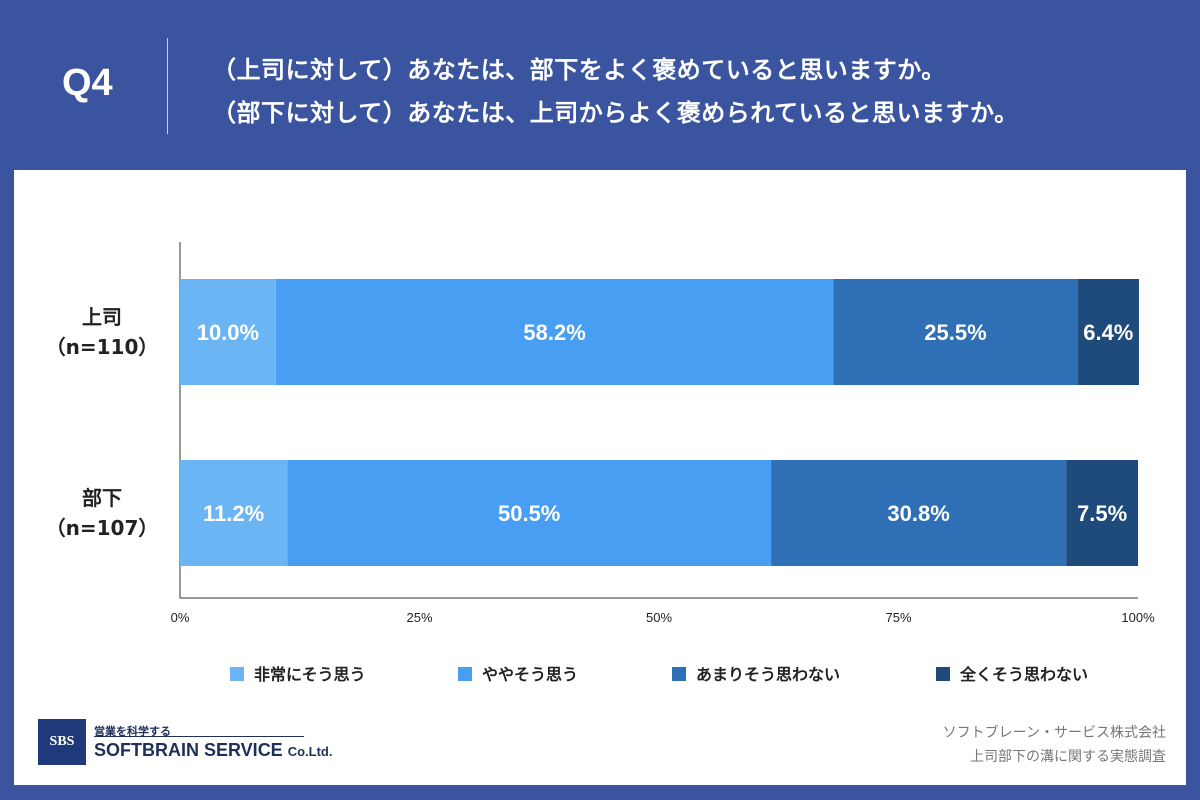  I want to click on data-label: 58.2%, so click(554, 332).